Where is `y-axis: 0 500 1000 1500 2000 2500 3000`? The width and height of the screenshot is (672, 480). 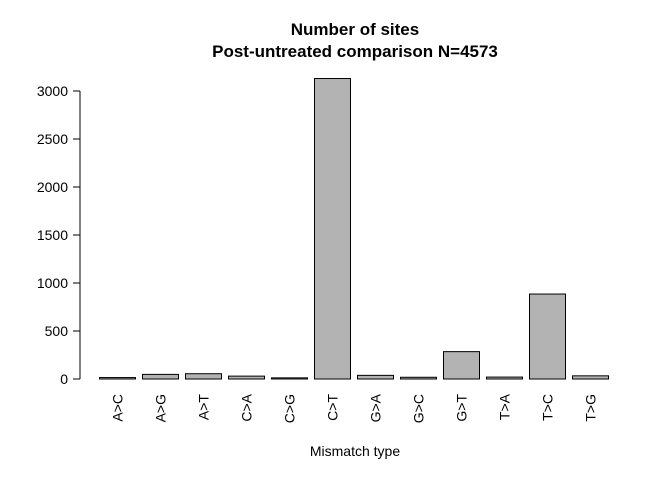 y-axis: 0 500 1000 1500 2000 2500 3000 is located at coordinates (59, 235).